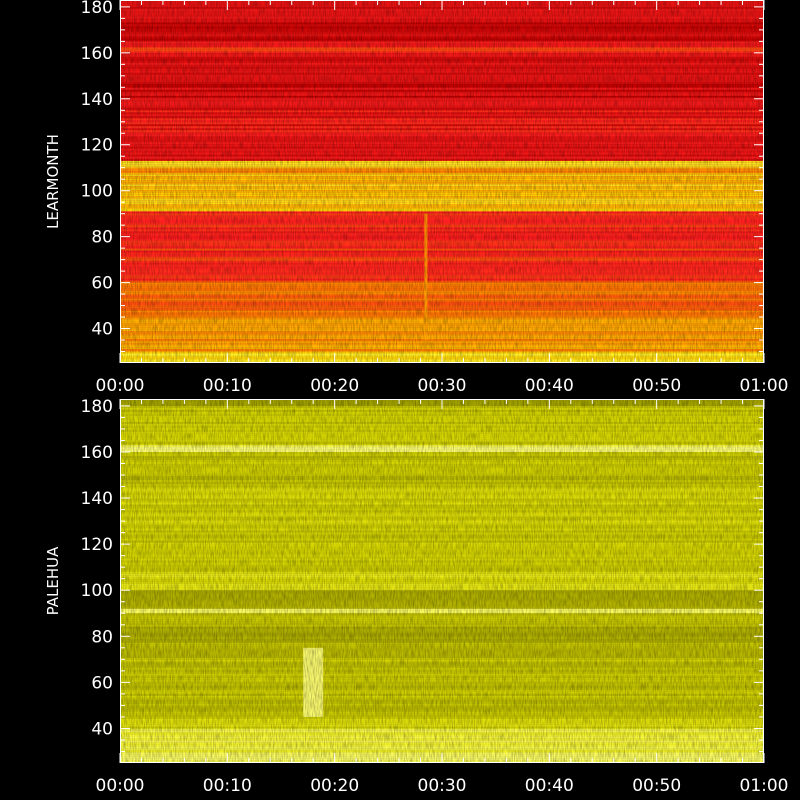 This screenshot has height=800, width=800. What do you see at coordinates (53, 580) in the screenshot?
I see `y-axis-title: PALEHUA` at bounding box center [53, 580].